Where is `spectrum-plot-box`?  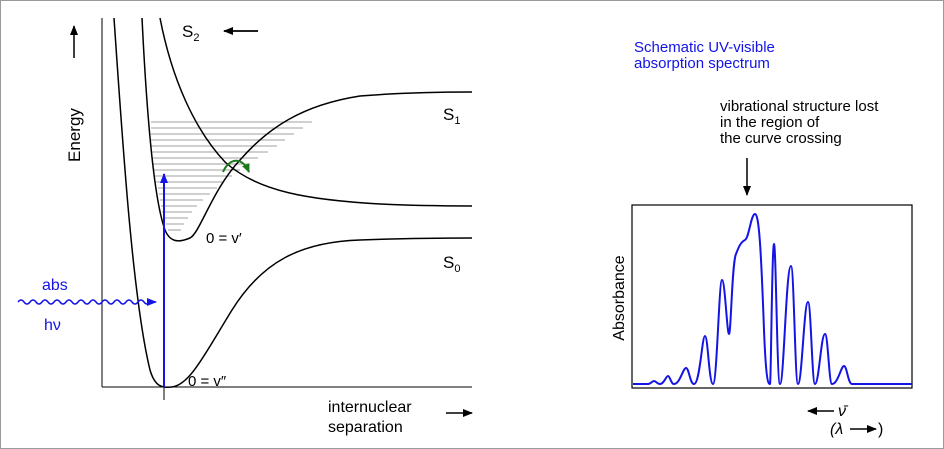
spectrum-plot-box is located at coordinates (772, 296).